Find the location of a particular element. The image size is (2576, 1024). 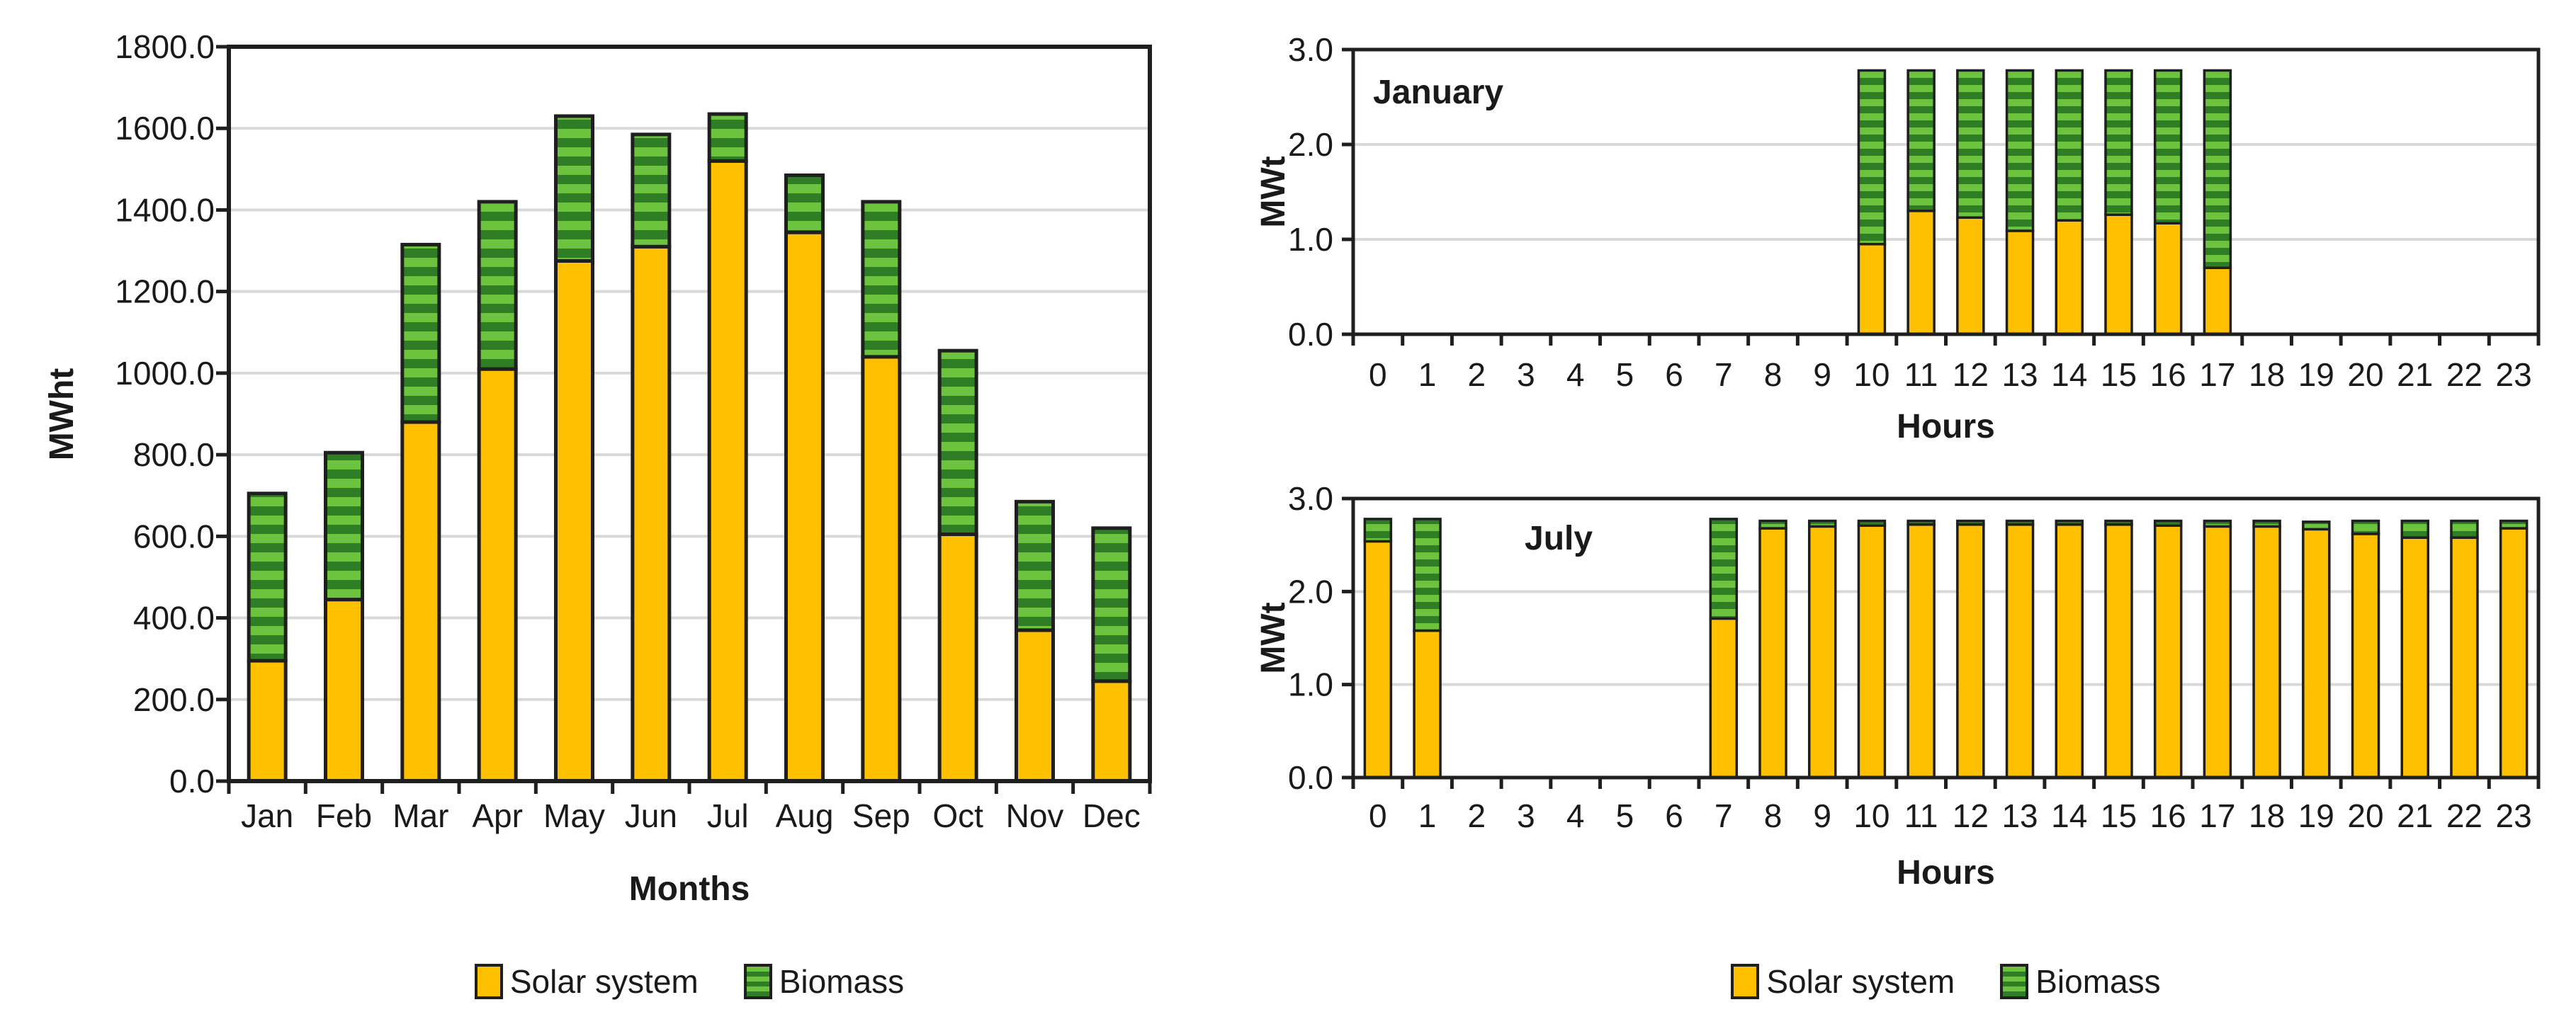

monthly-legend: Solar system Biomass is located at coordinates (689, 981).